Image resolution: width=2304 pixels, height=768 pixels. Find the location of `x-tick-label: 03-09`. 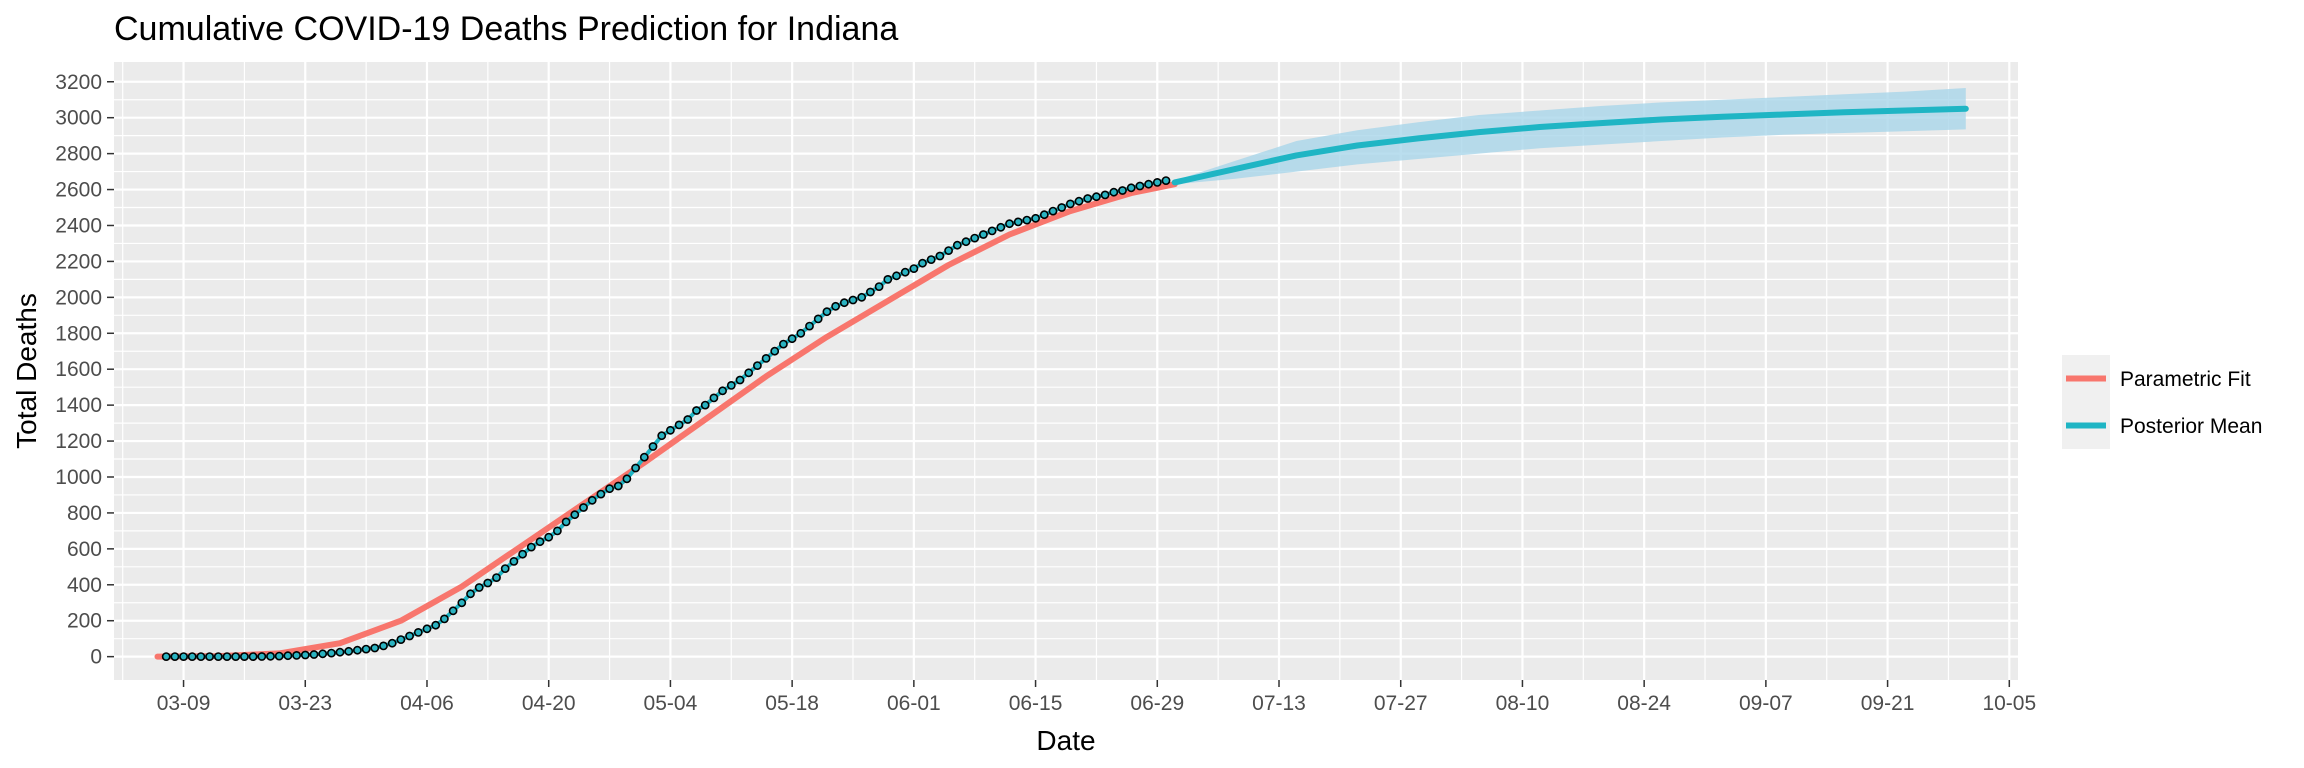

x-tick-label: 03-09 is located at coordinates (184, 703).